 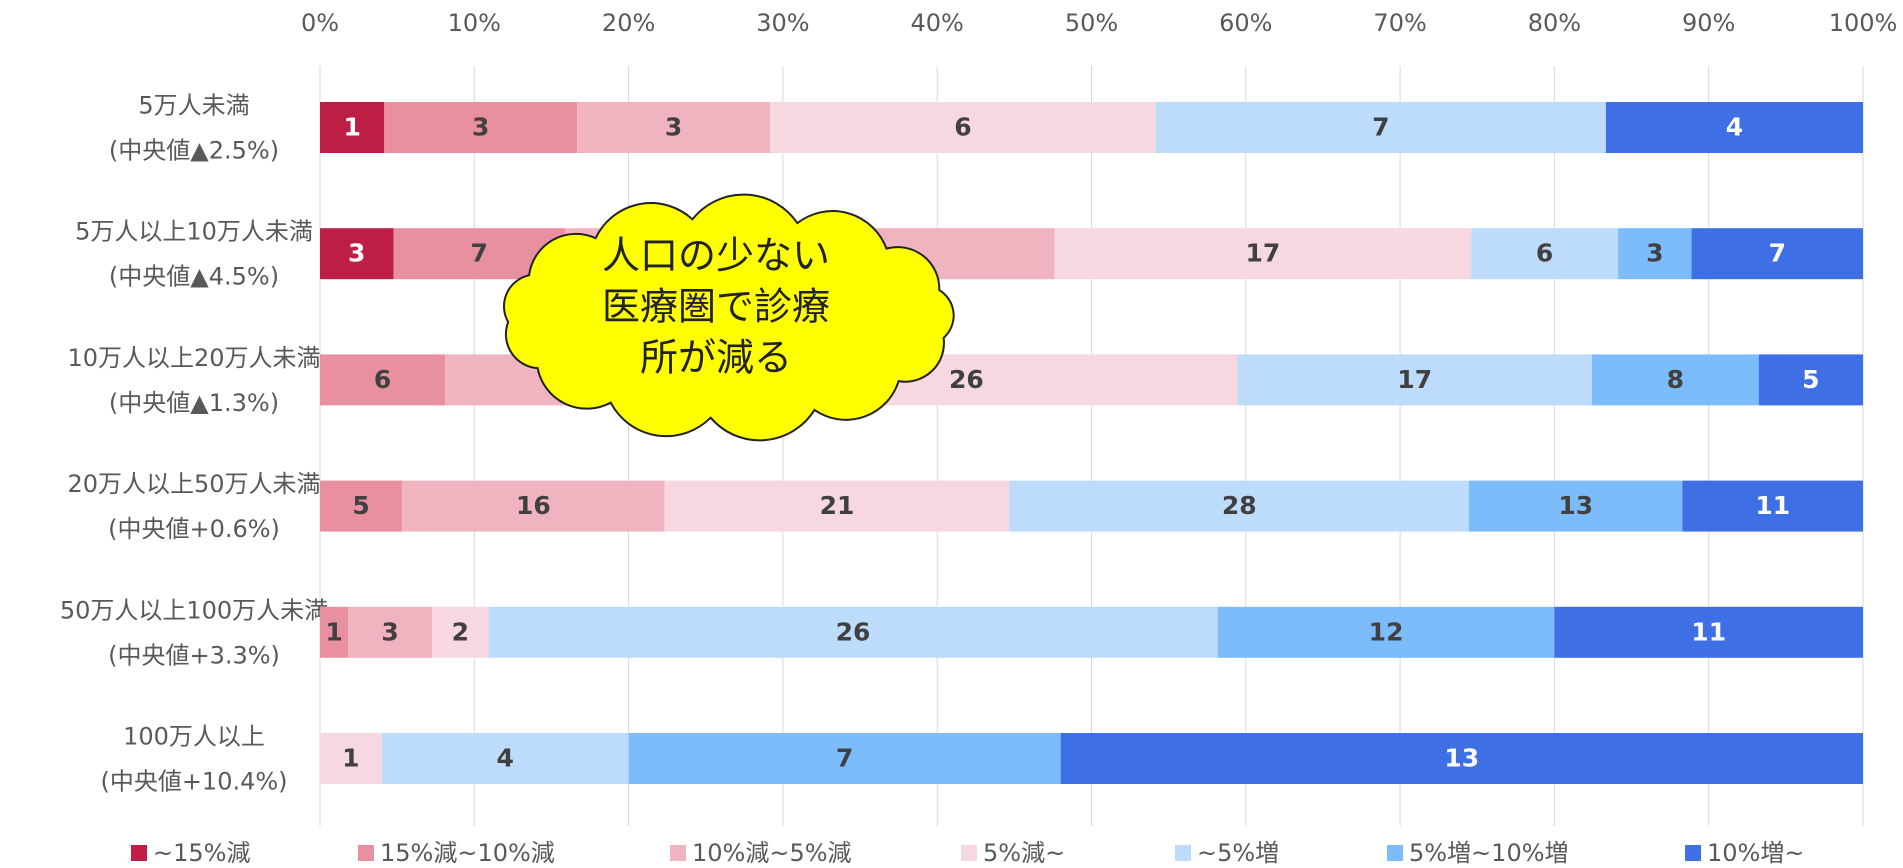 I want to click on data-label: 12, so click(x=1386, y=631).